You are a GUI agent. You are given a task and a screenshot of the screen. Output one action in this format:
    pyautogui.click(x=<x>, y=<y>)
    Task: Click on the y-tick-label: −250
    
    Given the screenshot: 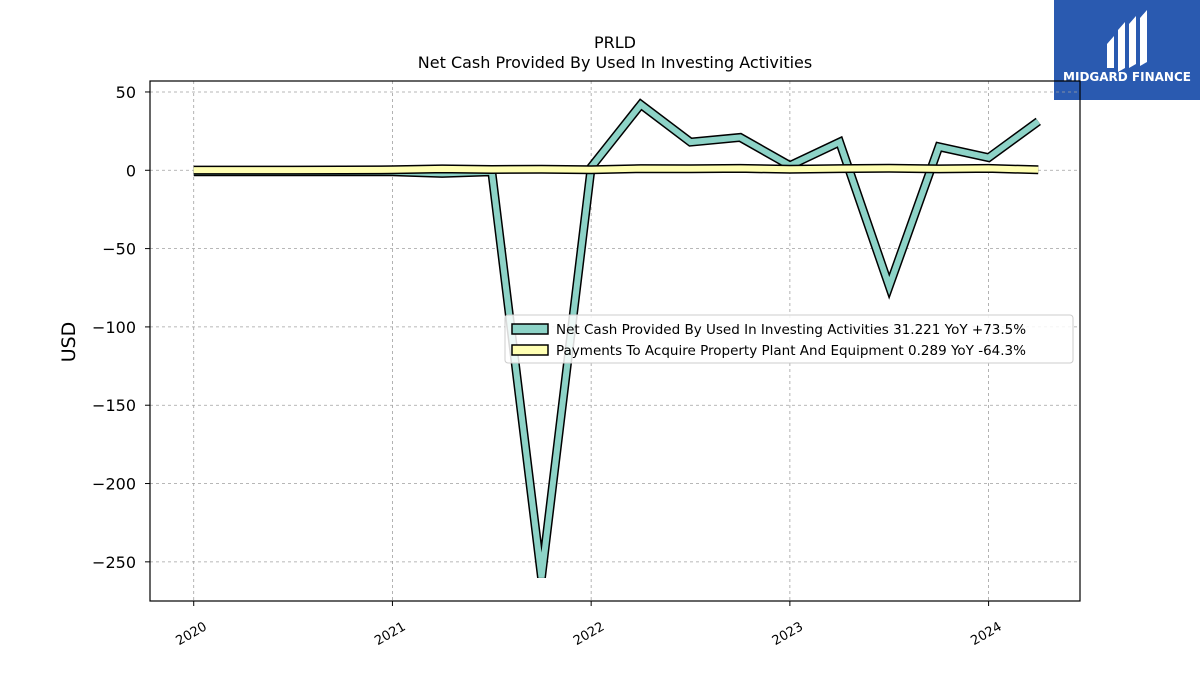 What is the action you would take?
    pyautogui.click(x=114, y=562)
    